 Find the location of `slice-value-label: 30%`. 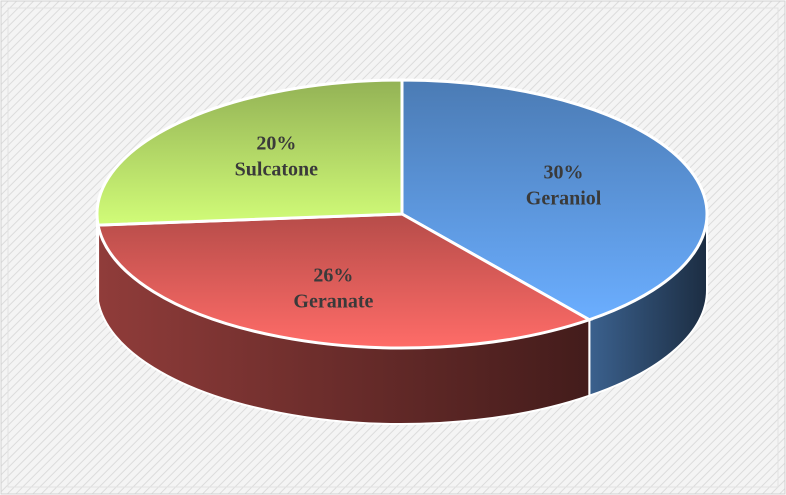

slice-value-label: 30% is located at coordinates (564, 173).